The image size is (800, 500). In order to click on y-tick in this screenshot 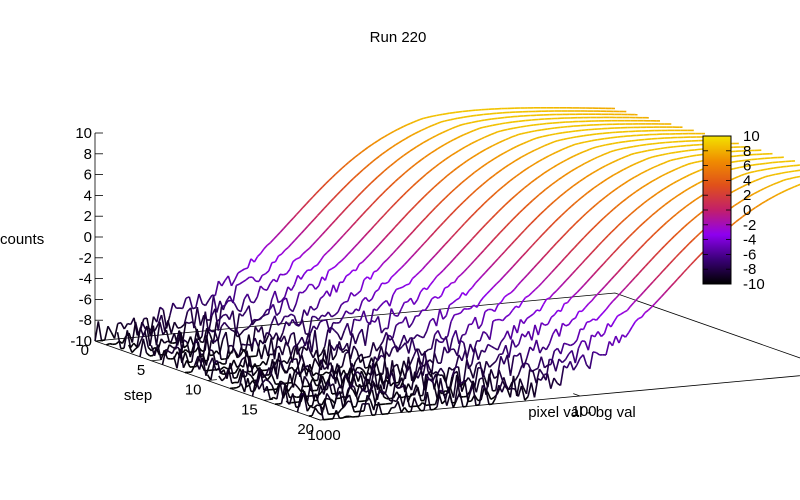, I will do `click(212, 380)`.